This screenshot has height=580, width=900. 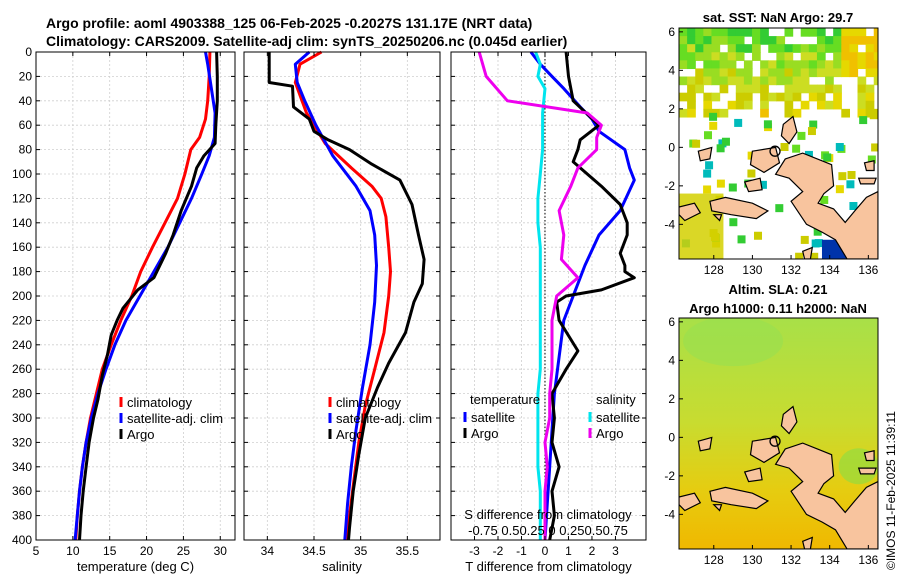 I want to click on y-tick-label: -2, so click(x=669, y=186).